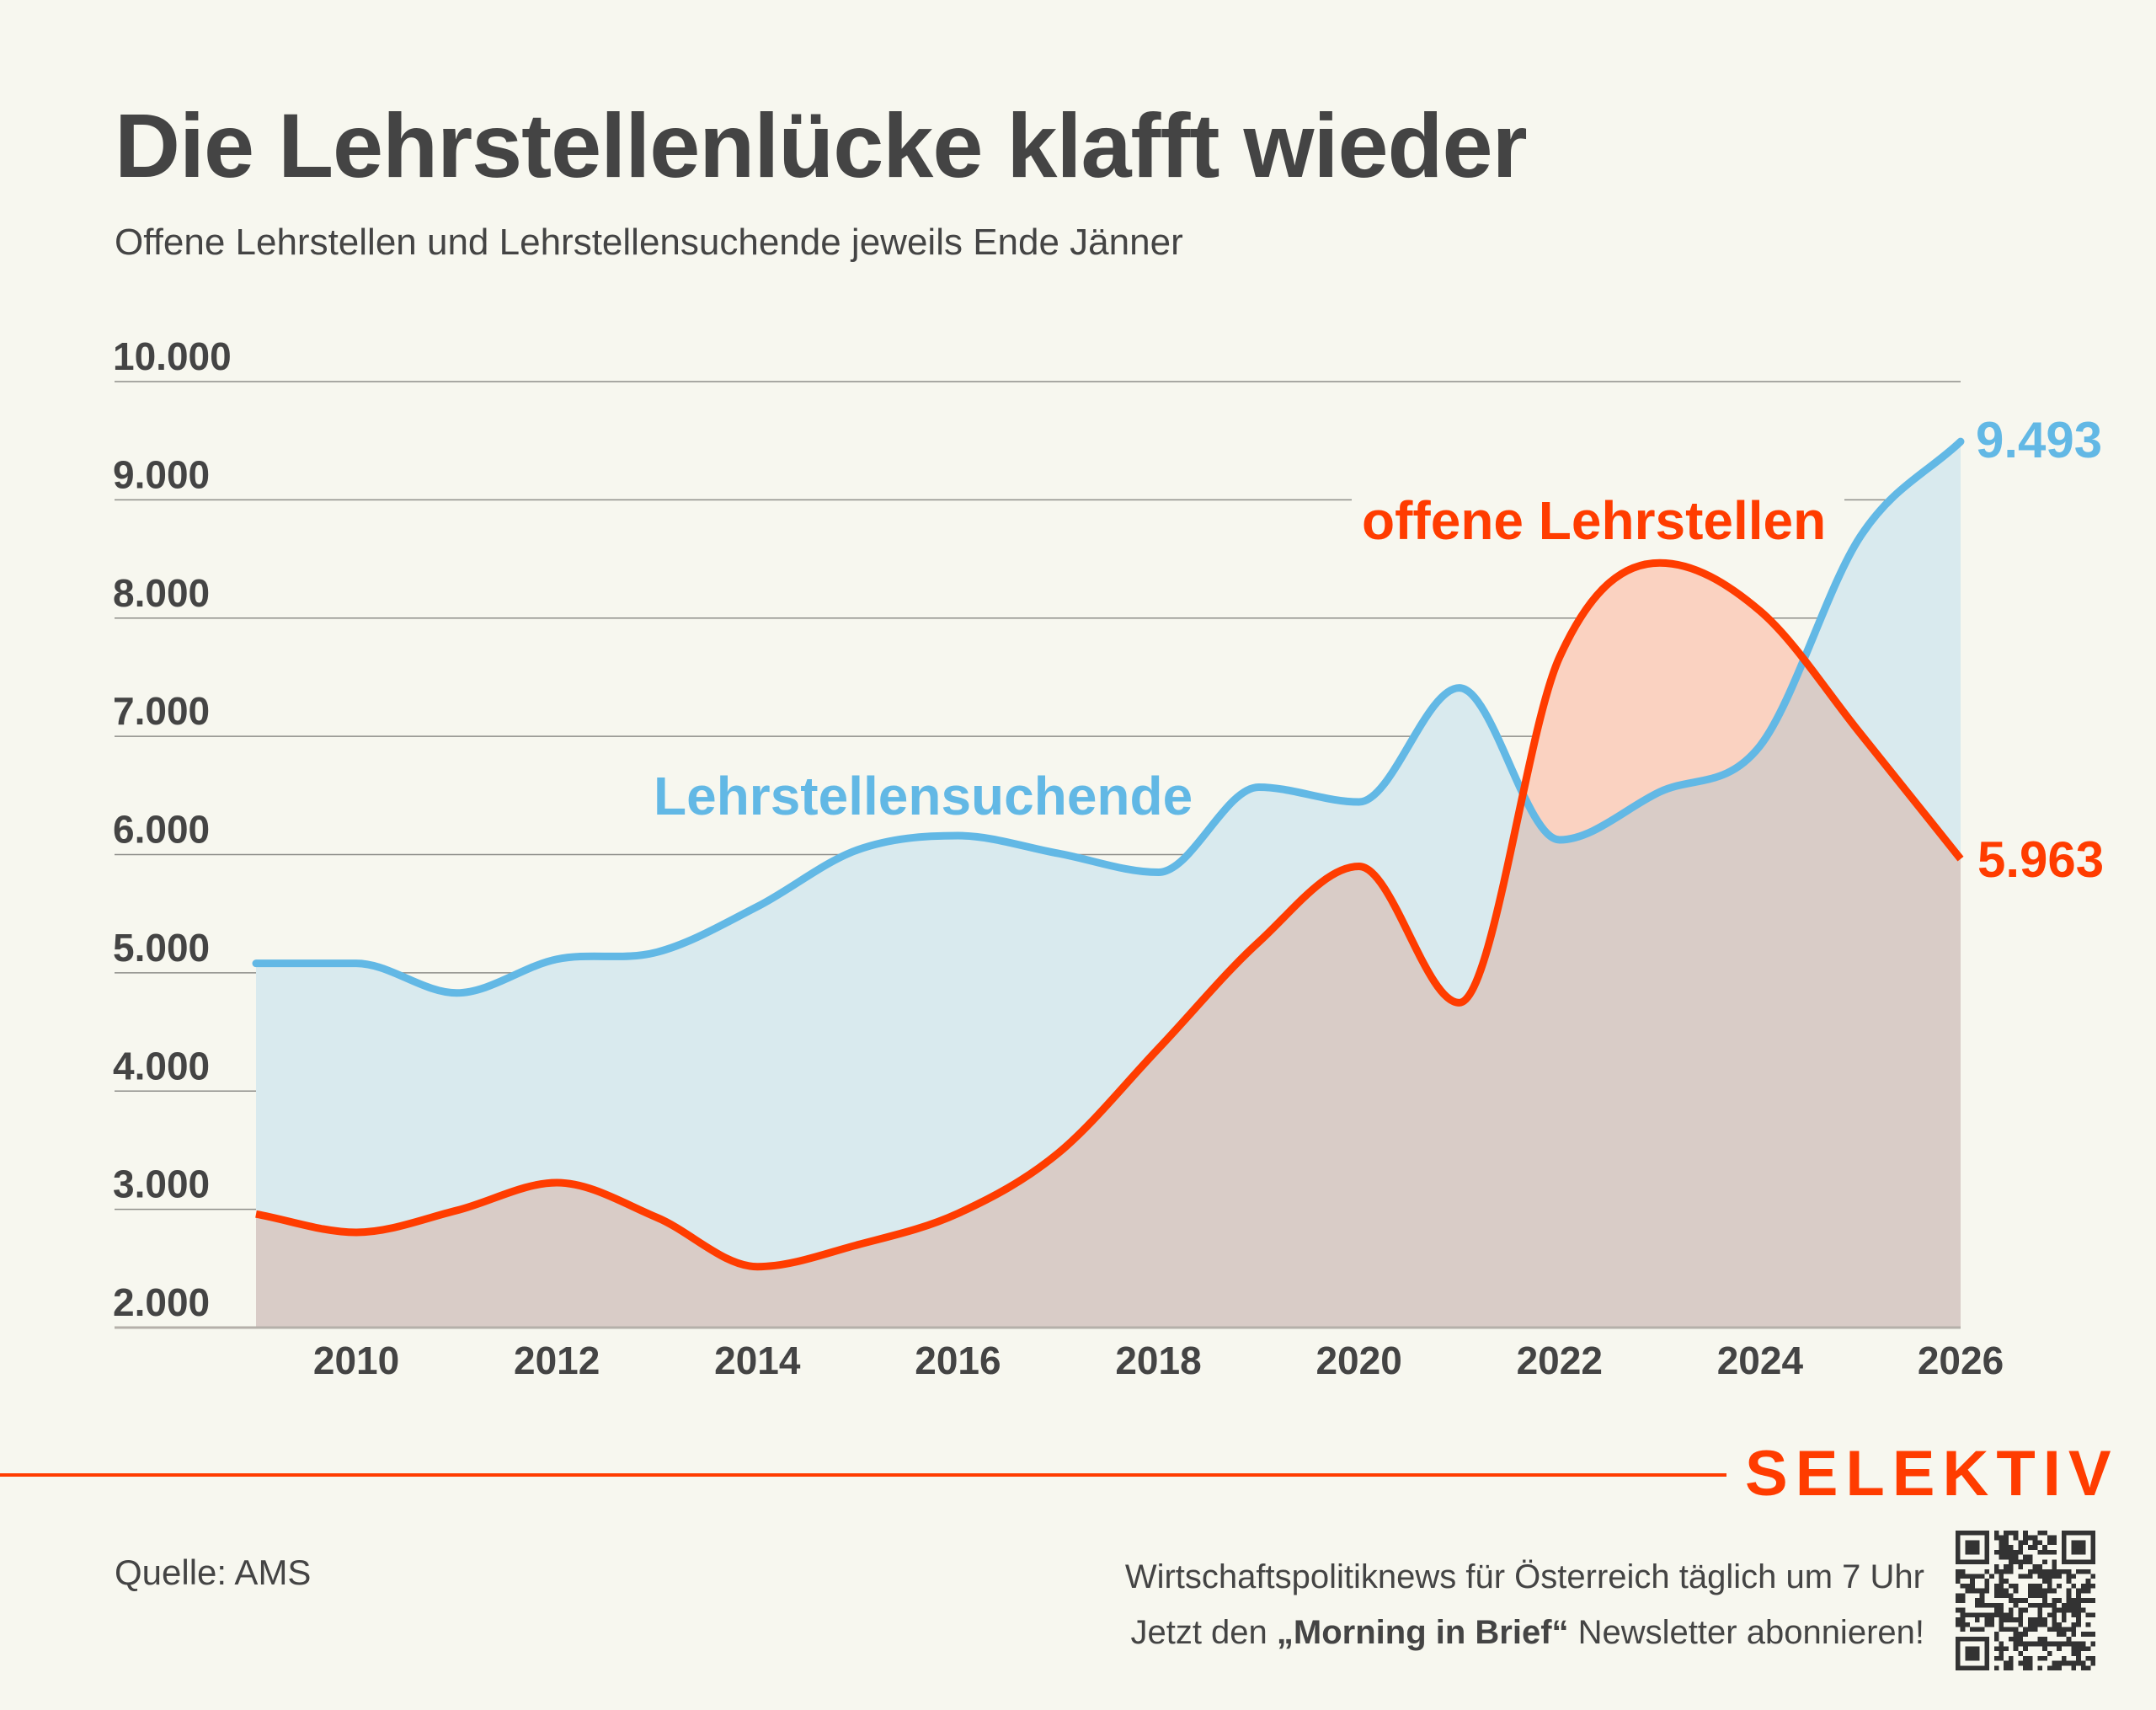  I want to click on x-tick-label: 2014, so click(757, 1360).